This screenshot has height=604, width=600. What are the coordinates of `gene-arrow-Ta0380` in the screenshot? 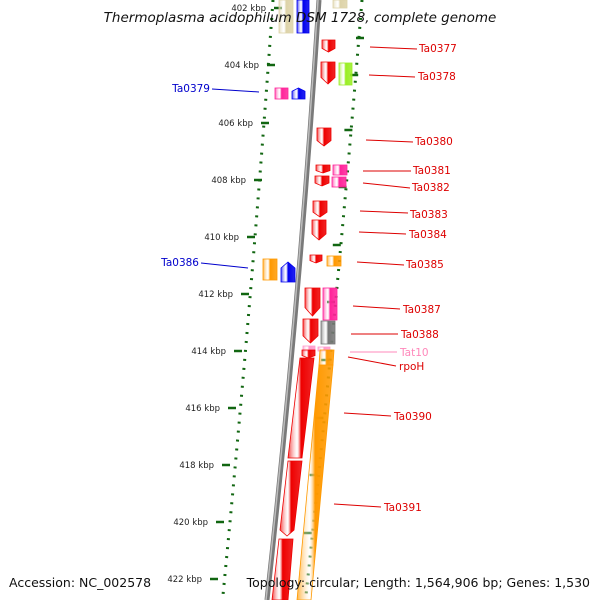 It's located at (324, 137).